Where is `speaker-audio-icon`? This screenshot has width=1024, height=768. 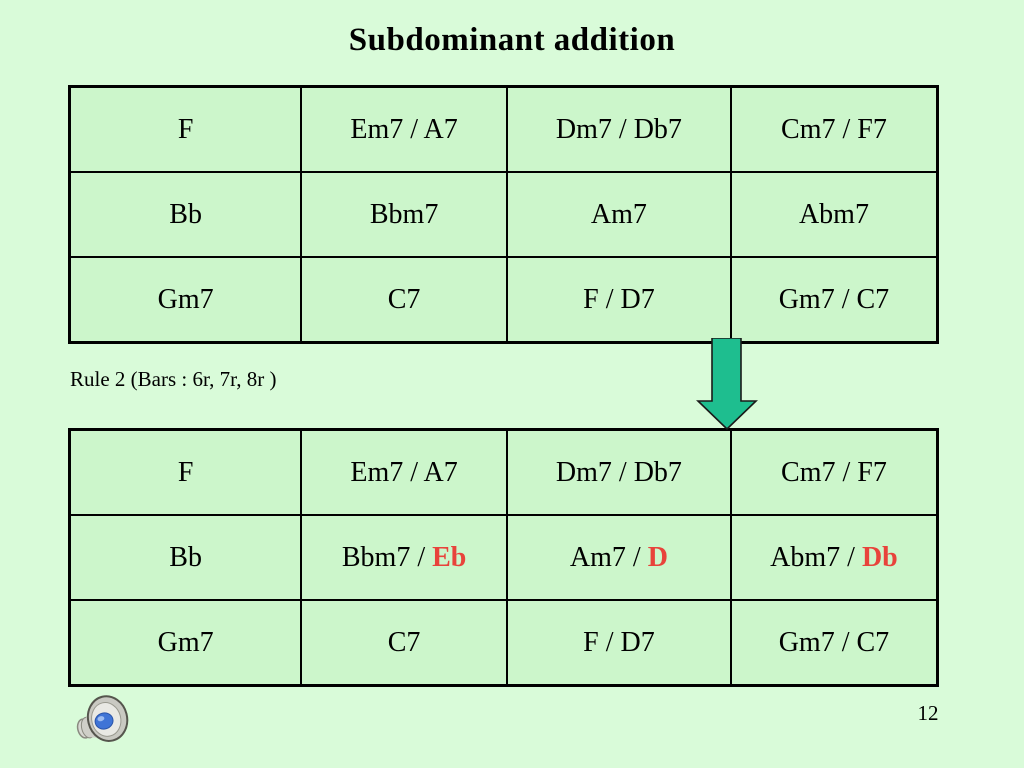 speaker-audio-icon is located at coordinates (102, 721).